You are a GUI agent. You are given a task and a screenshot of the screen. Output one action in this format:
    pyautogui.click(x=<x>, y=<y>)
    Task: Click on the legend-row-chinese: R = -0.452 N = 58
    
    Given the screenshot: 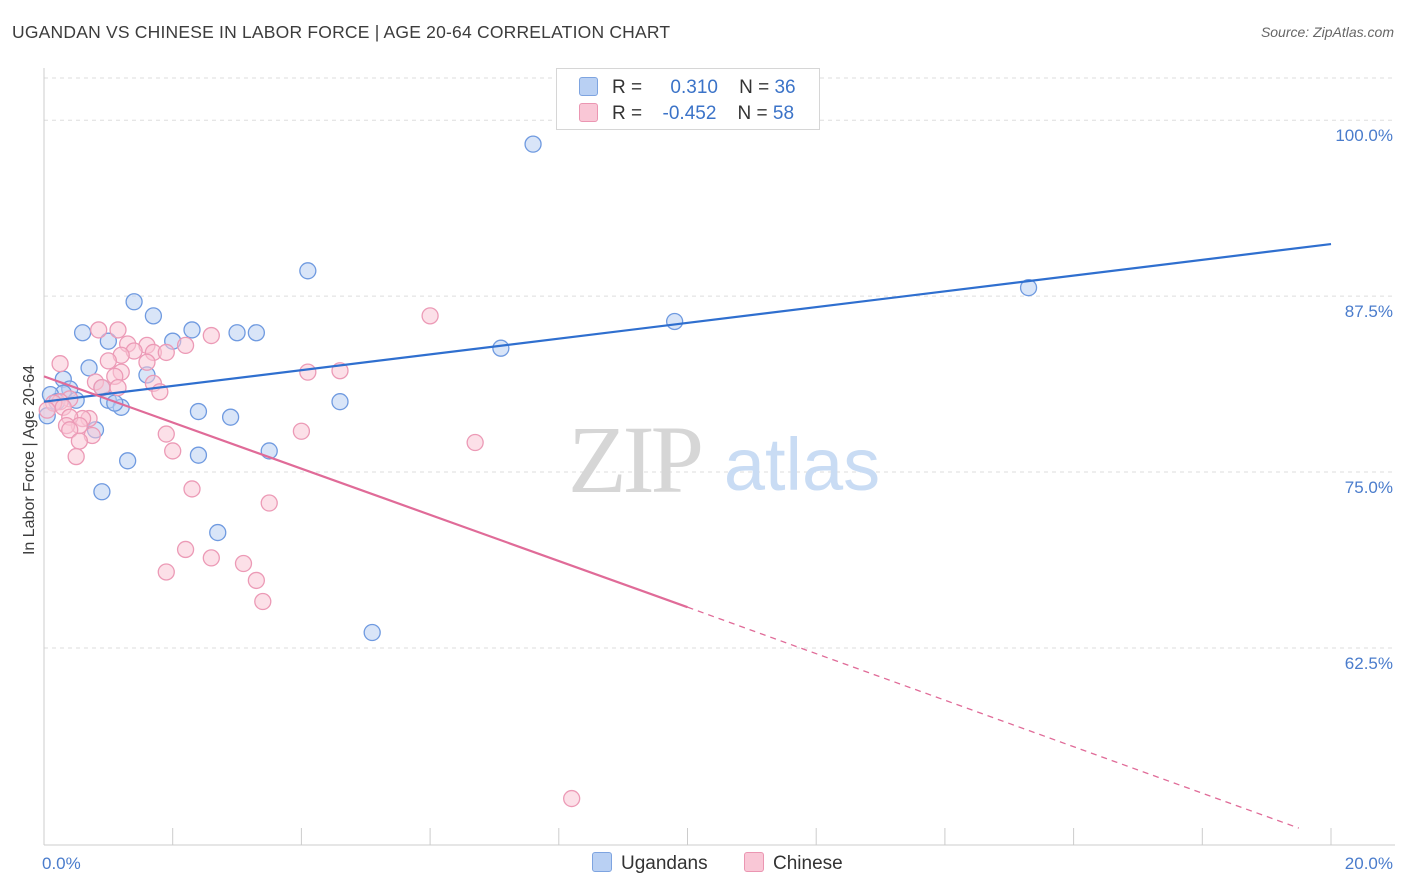 What is the action you would take?
    pyautogui.click(x=686, y=115)
    